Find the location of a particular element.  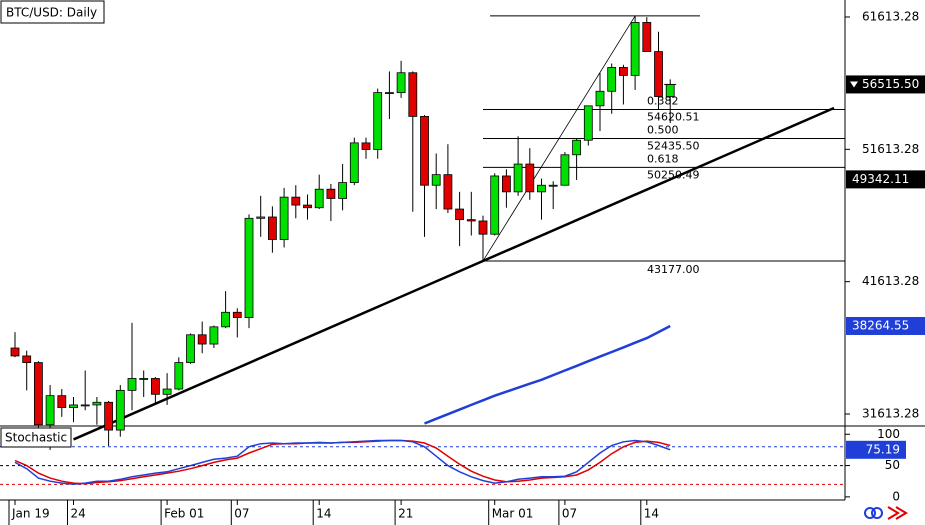

ma-label: 38264.55 is located at coordinates (880, 325).